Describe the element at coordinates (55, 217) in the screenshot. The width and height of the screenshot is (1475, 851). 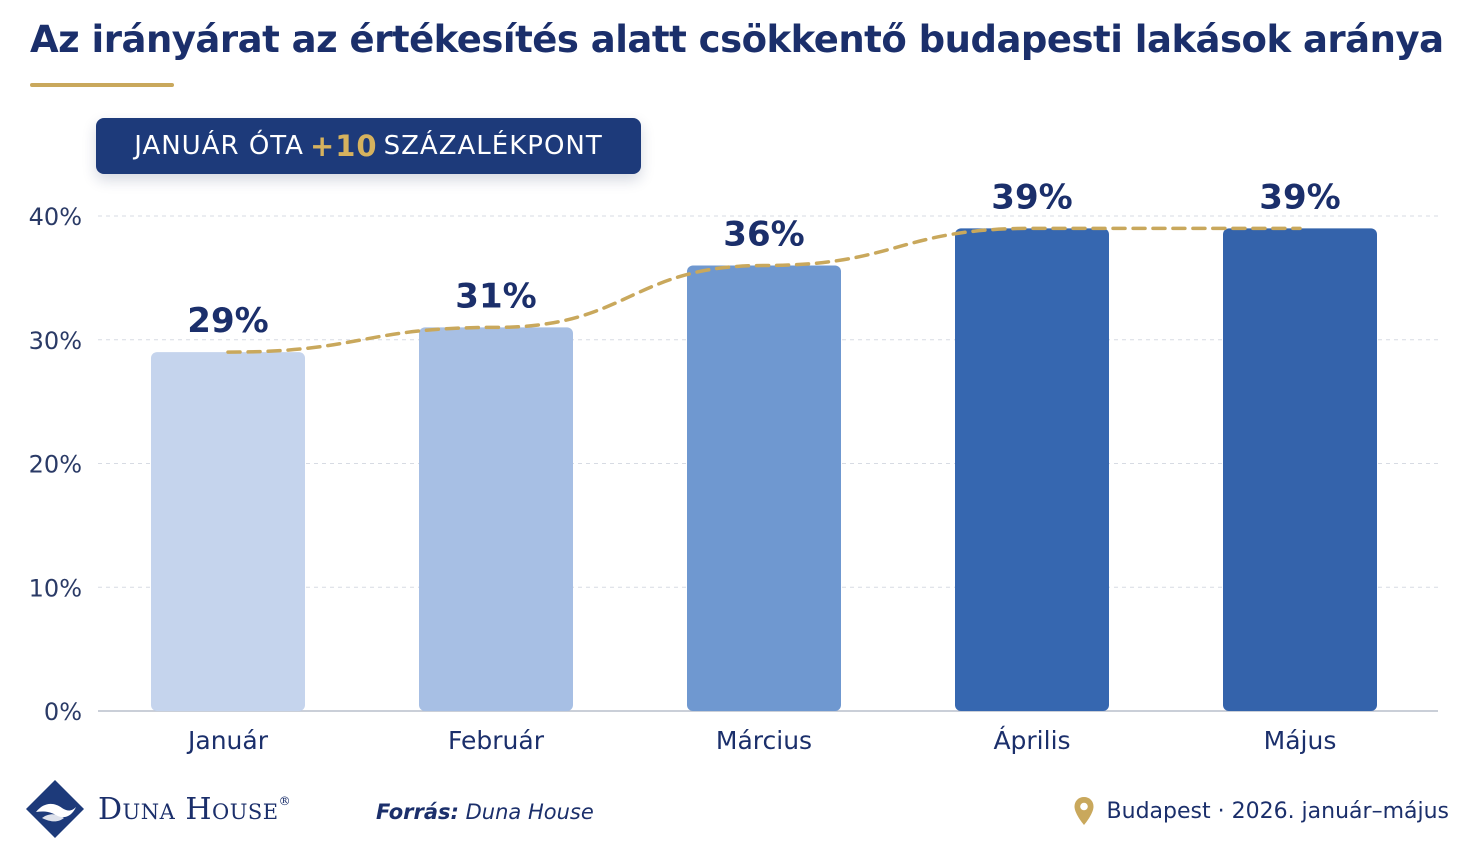
I see `y-tick-label: 40%` at that location.